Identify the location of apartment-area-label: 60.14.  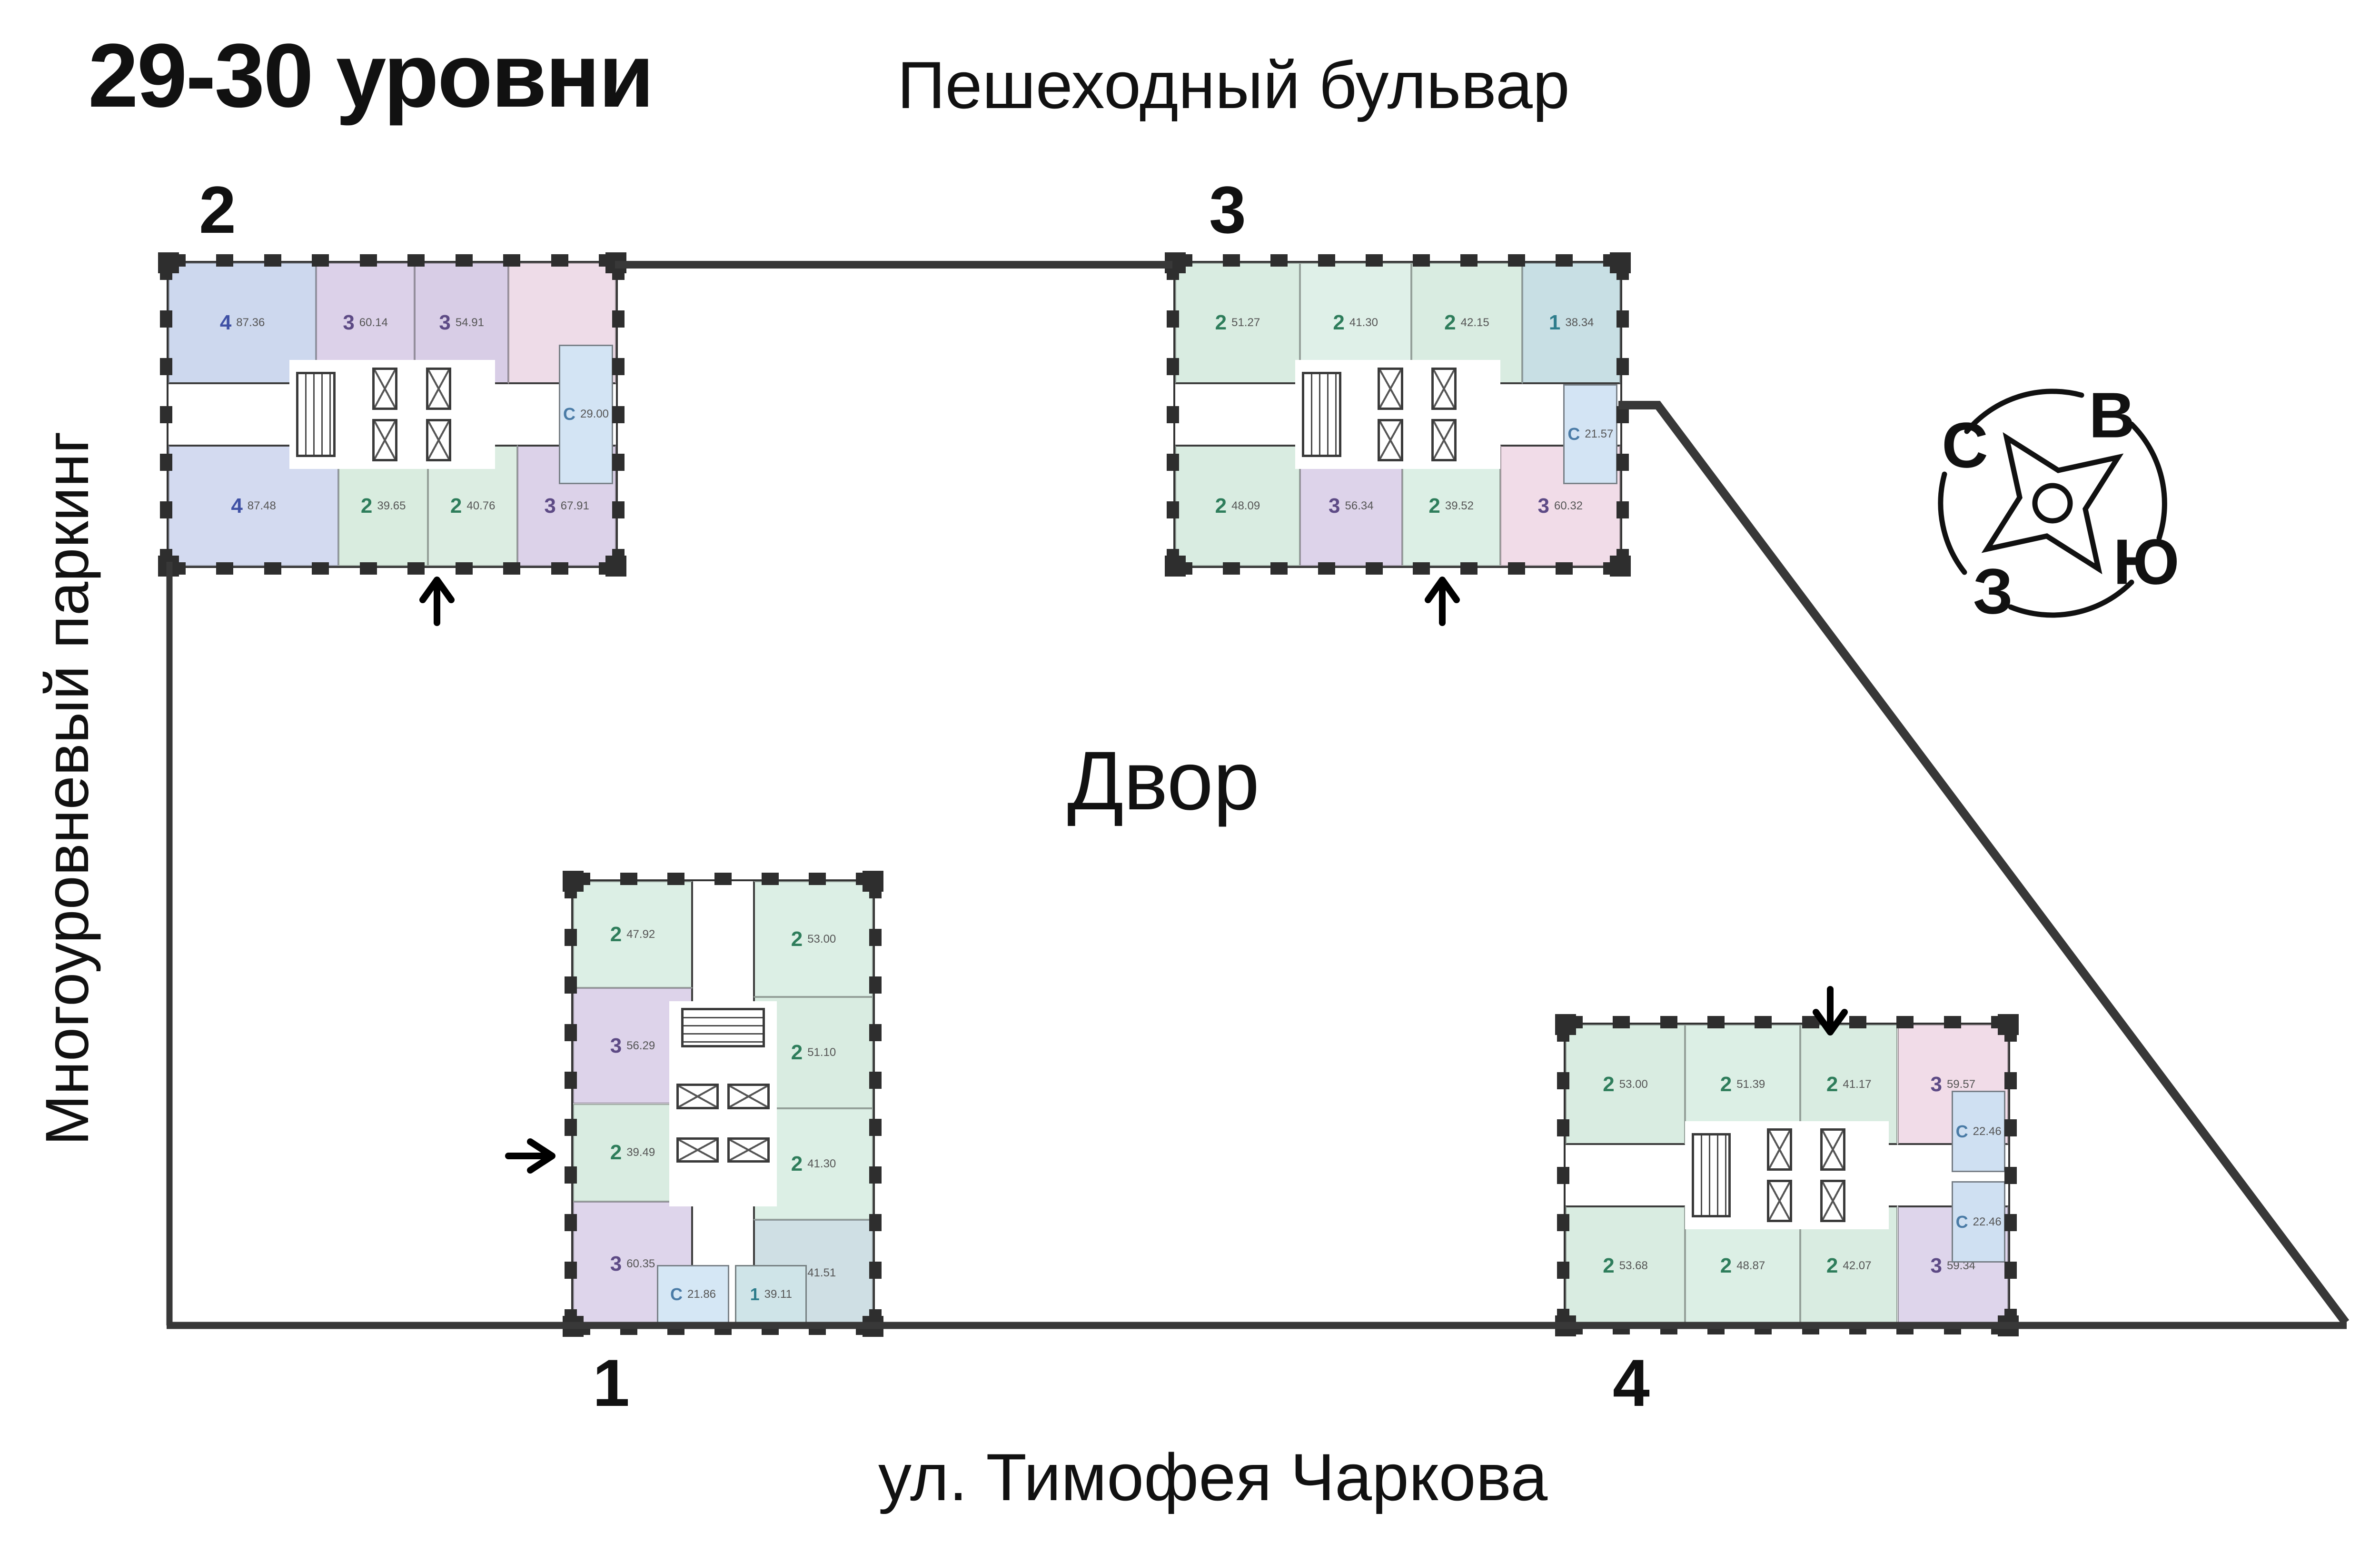
(373, 322).